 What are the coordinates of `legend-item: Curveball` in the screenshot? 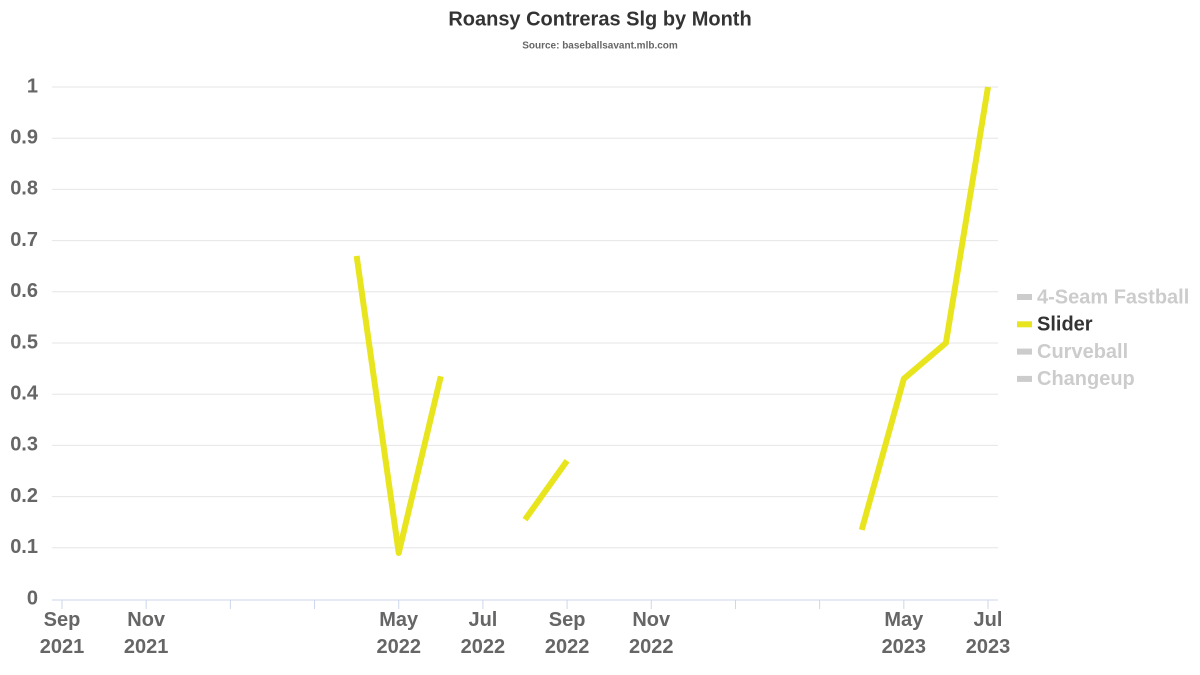 It's located at (1072, 352).